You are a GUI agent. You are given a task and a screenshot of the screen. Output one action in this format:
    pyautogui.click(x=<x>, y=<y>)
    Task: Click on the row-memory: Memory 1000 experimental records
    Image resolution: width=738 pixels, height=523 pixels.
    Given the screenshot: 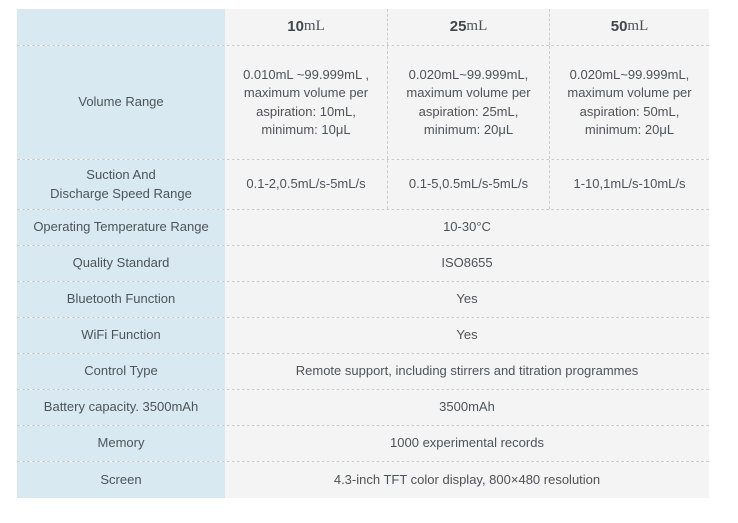 What is the action you would take?
    pyautogui.click(x=363, y=444)
    